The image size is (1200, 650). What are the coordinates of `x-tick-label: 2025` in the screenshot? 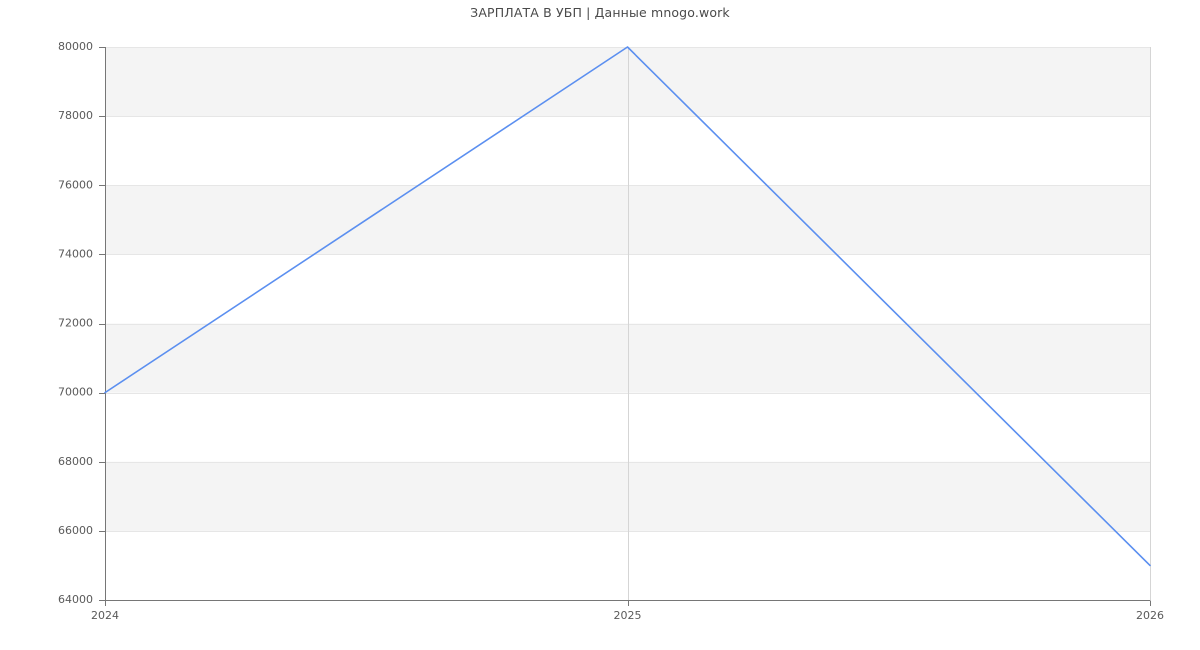 It's located at (628, 615).